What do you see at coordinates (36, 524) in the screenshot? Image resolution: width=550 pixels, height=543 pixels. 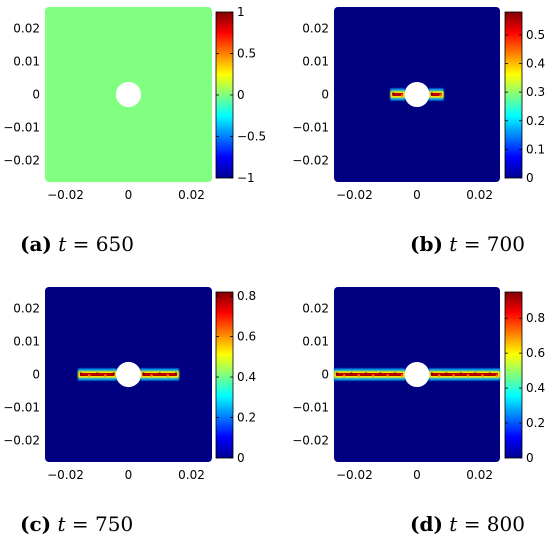 I see `caption-c-label: (c)` at bounding box center [36, 524].